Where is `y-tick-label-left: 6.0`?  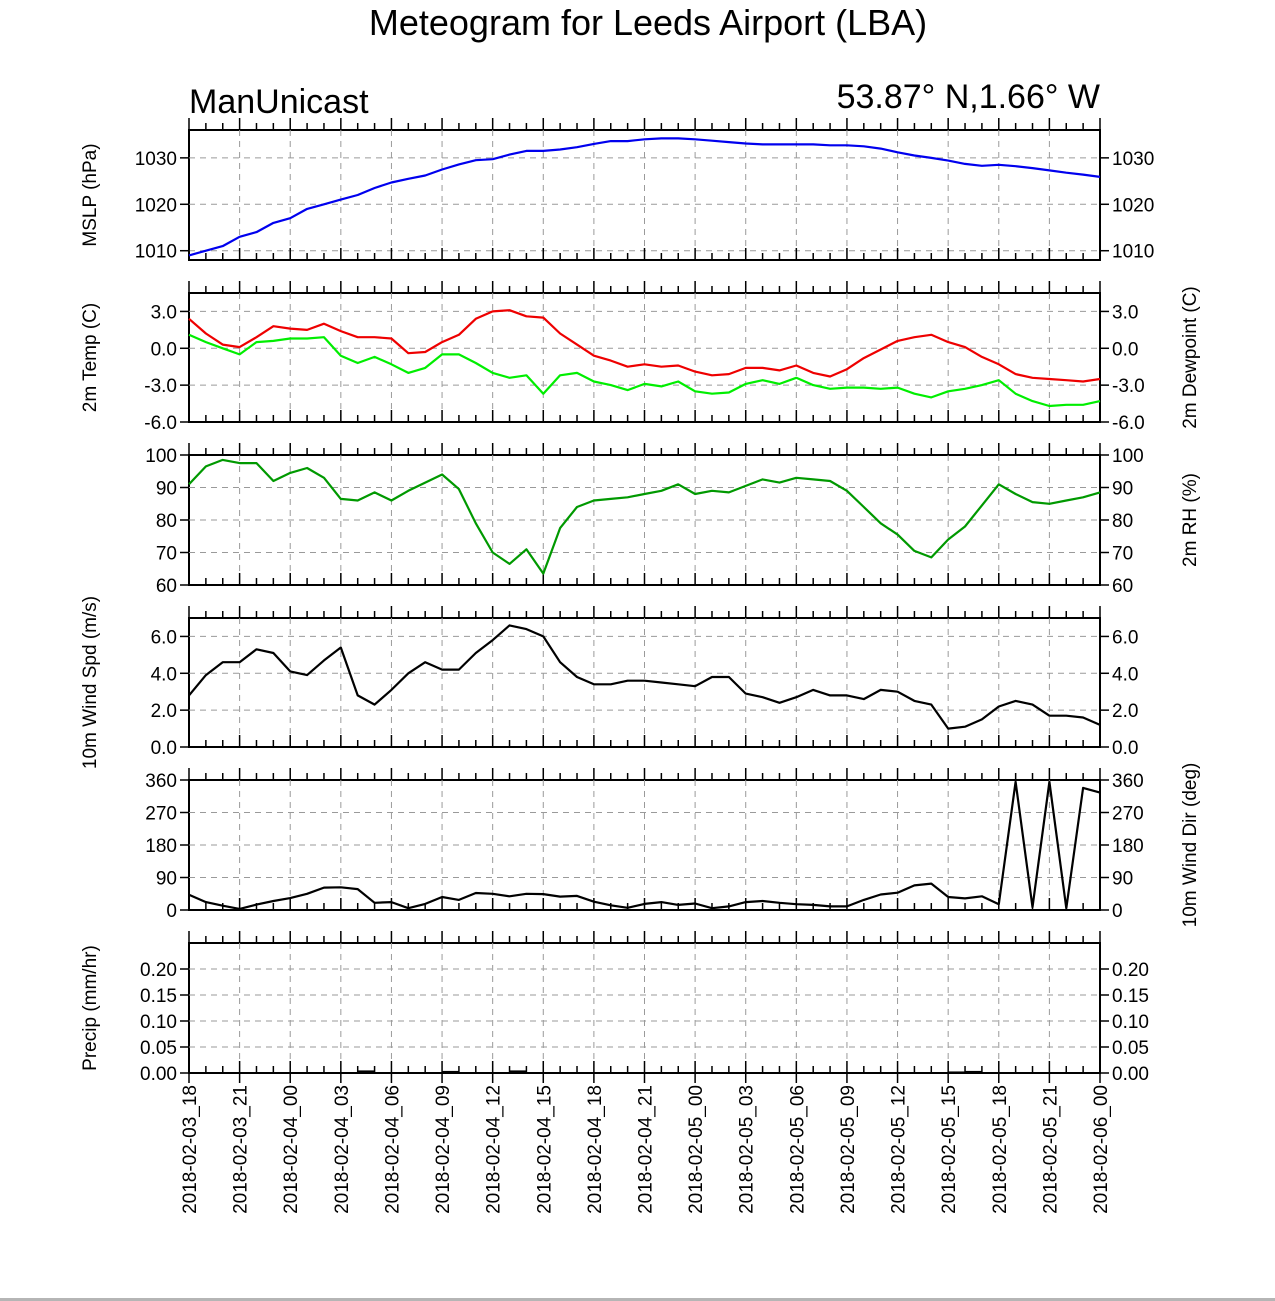
y-tick-label-left: 6.0 is located at coordinates (164, 637).